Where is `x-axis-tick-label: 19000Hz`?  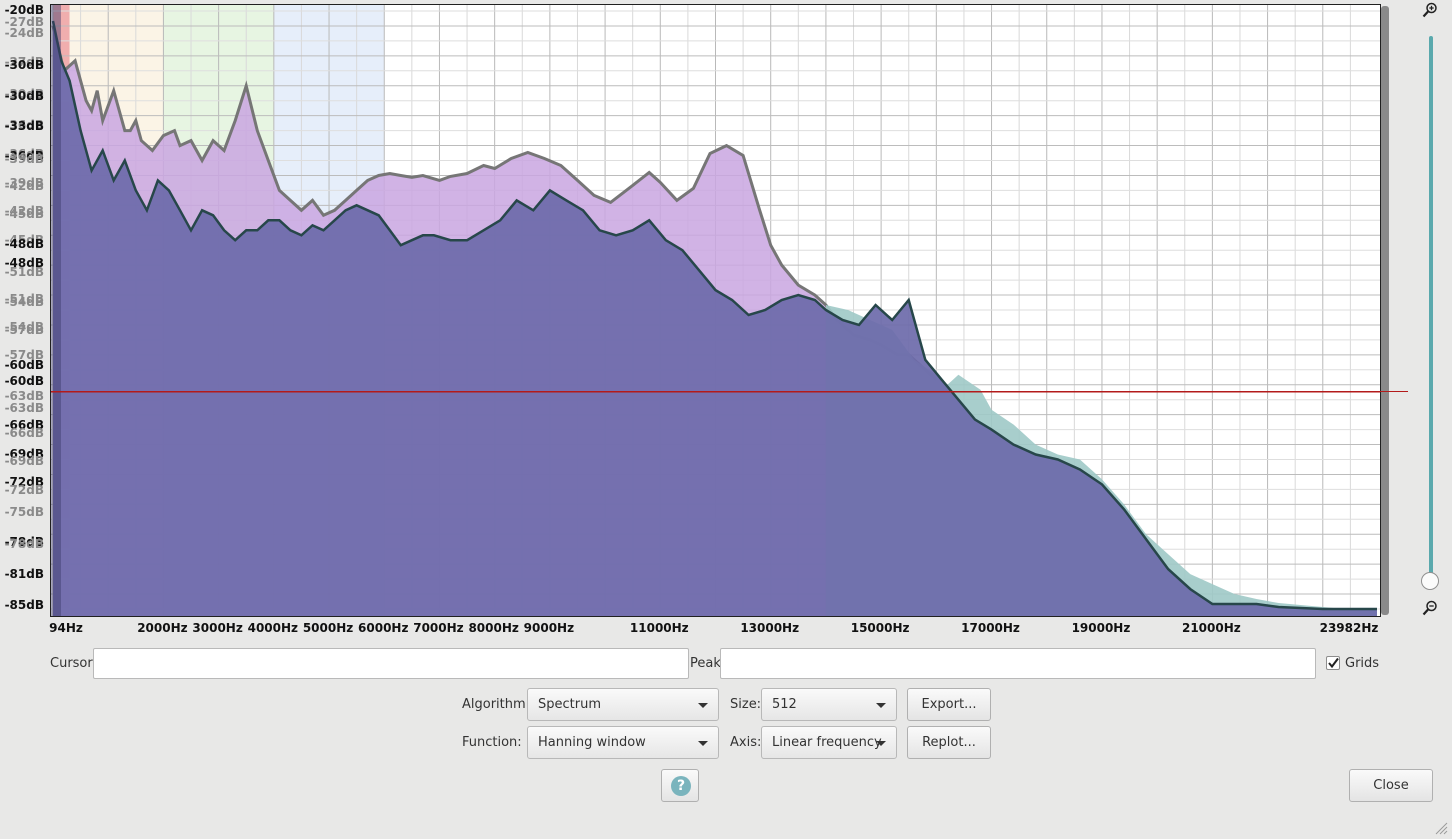
x-axis-tick-label: 19000Hz is located at coordinates (1101, 628).